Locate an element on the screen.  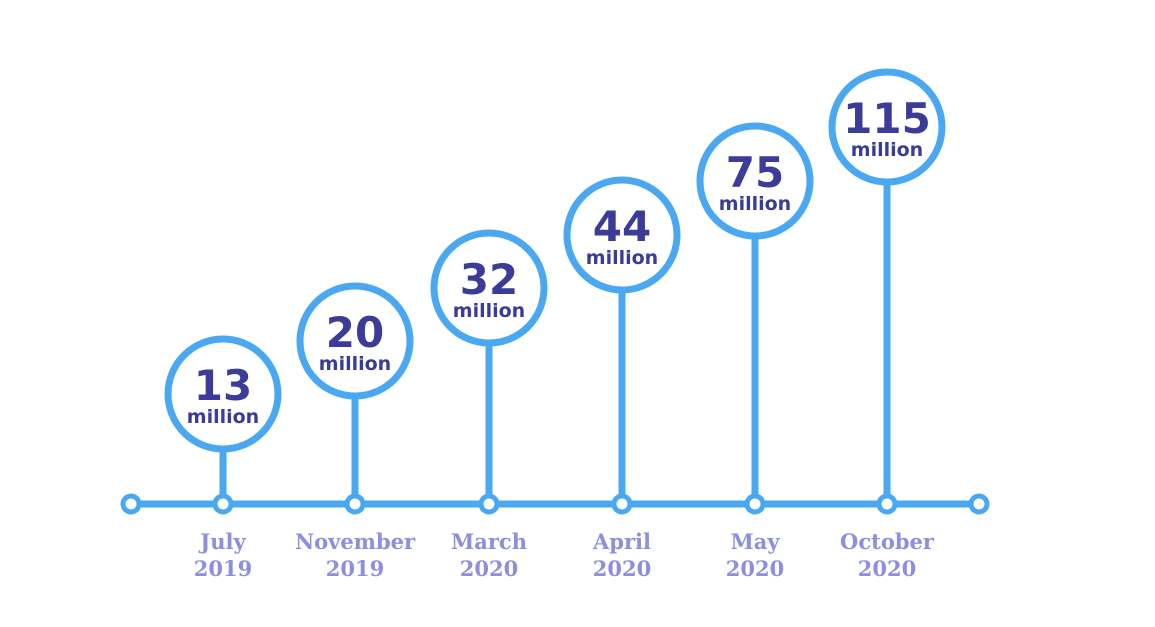
milestone-value: 13 is located at coordinates (223, 385).